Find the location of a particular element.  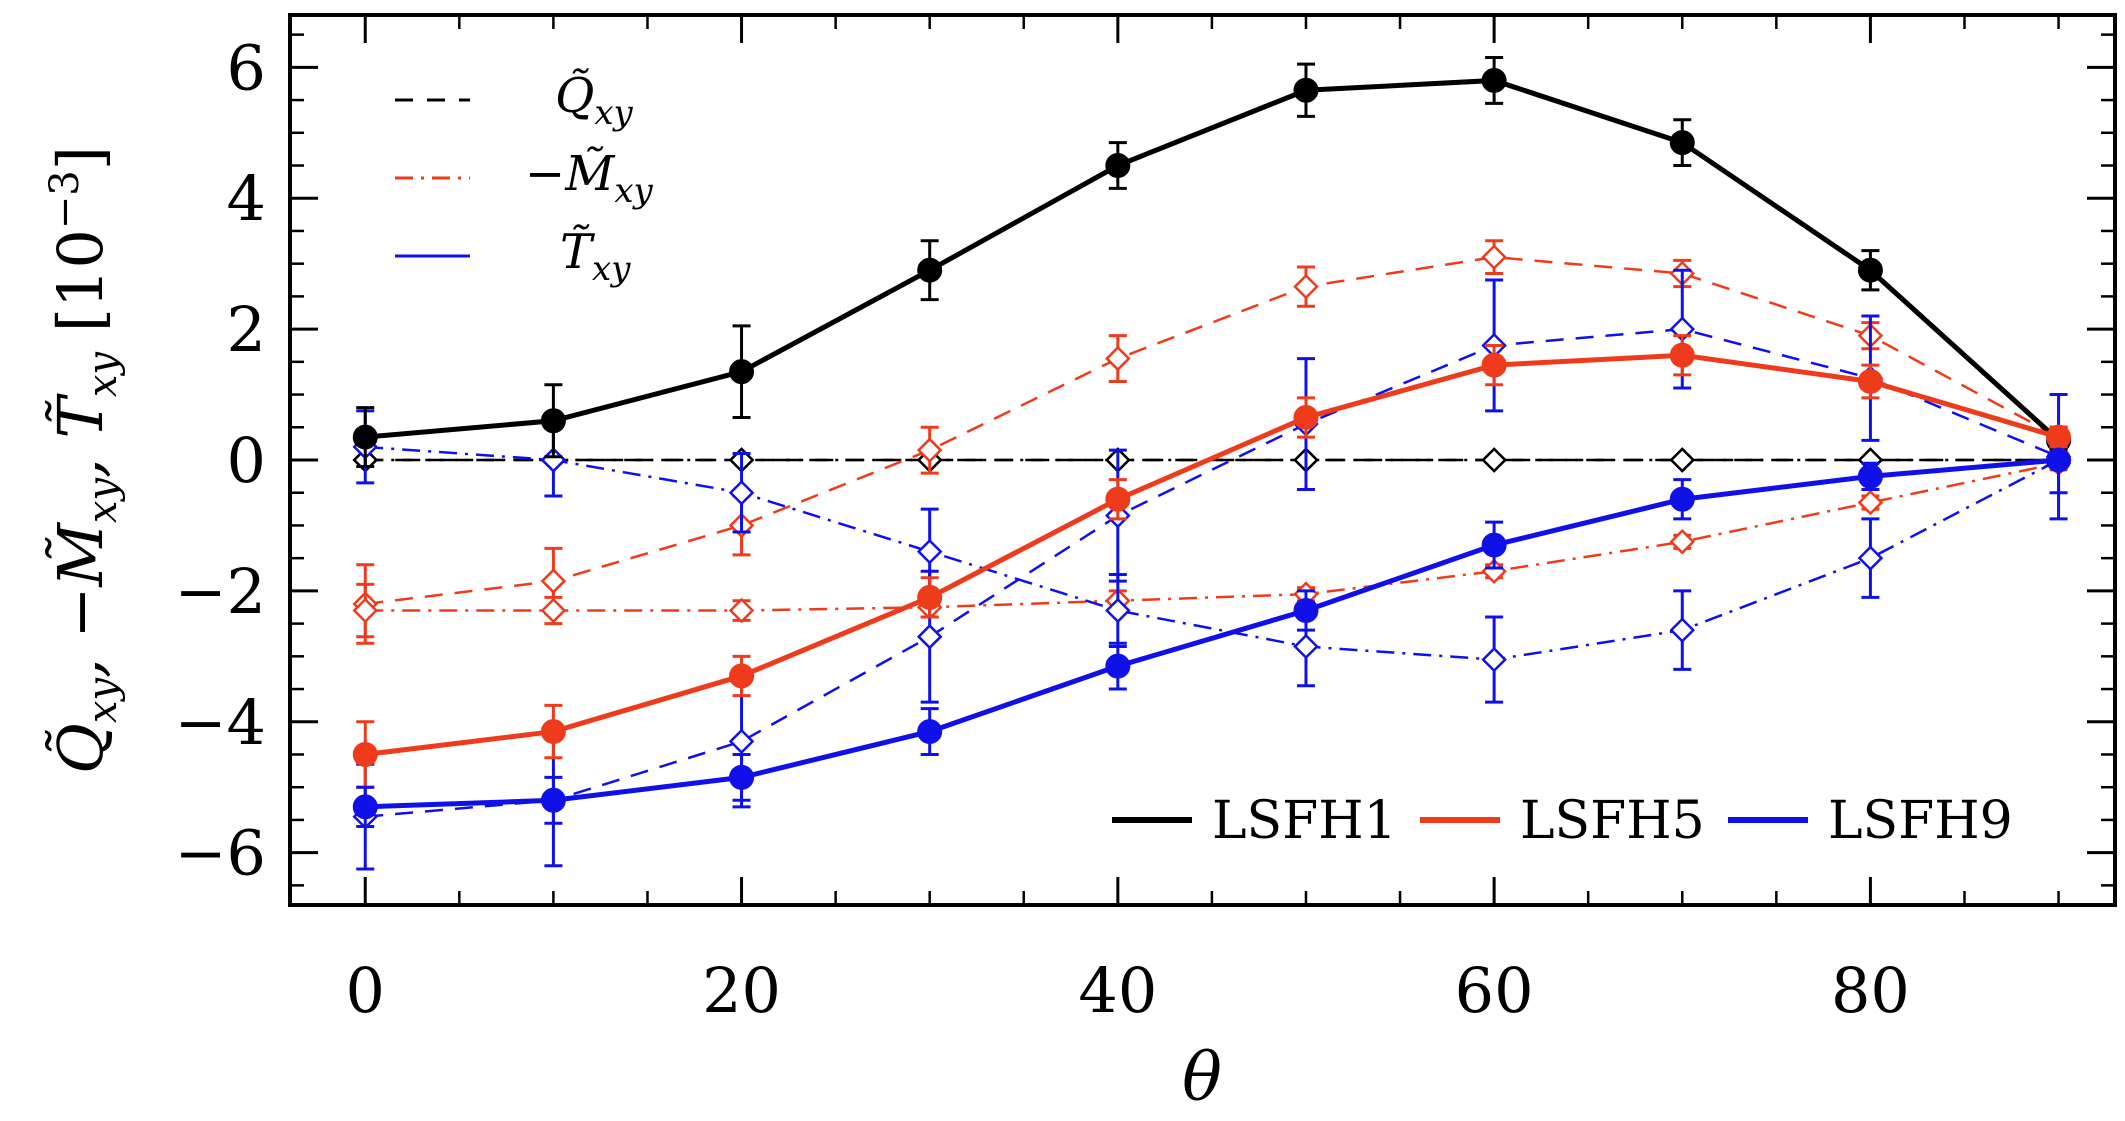

y-axis-title: Q̃xy, −M̃xy, T̃xy [10−3] is located at coordinates (84, 460).